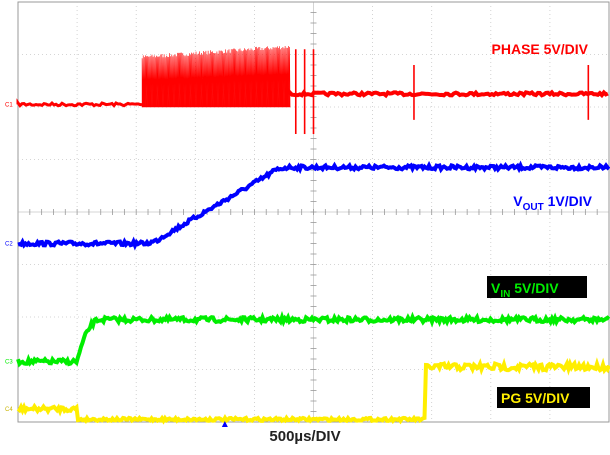  Describe the element at coordinates (9, 363) in the screenshot. I see `channel-marker-c3: C3` at that location.